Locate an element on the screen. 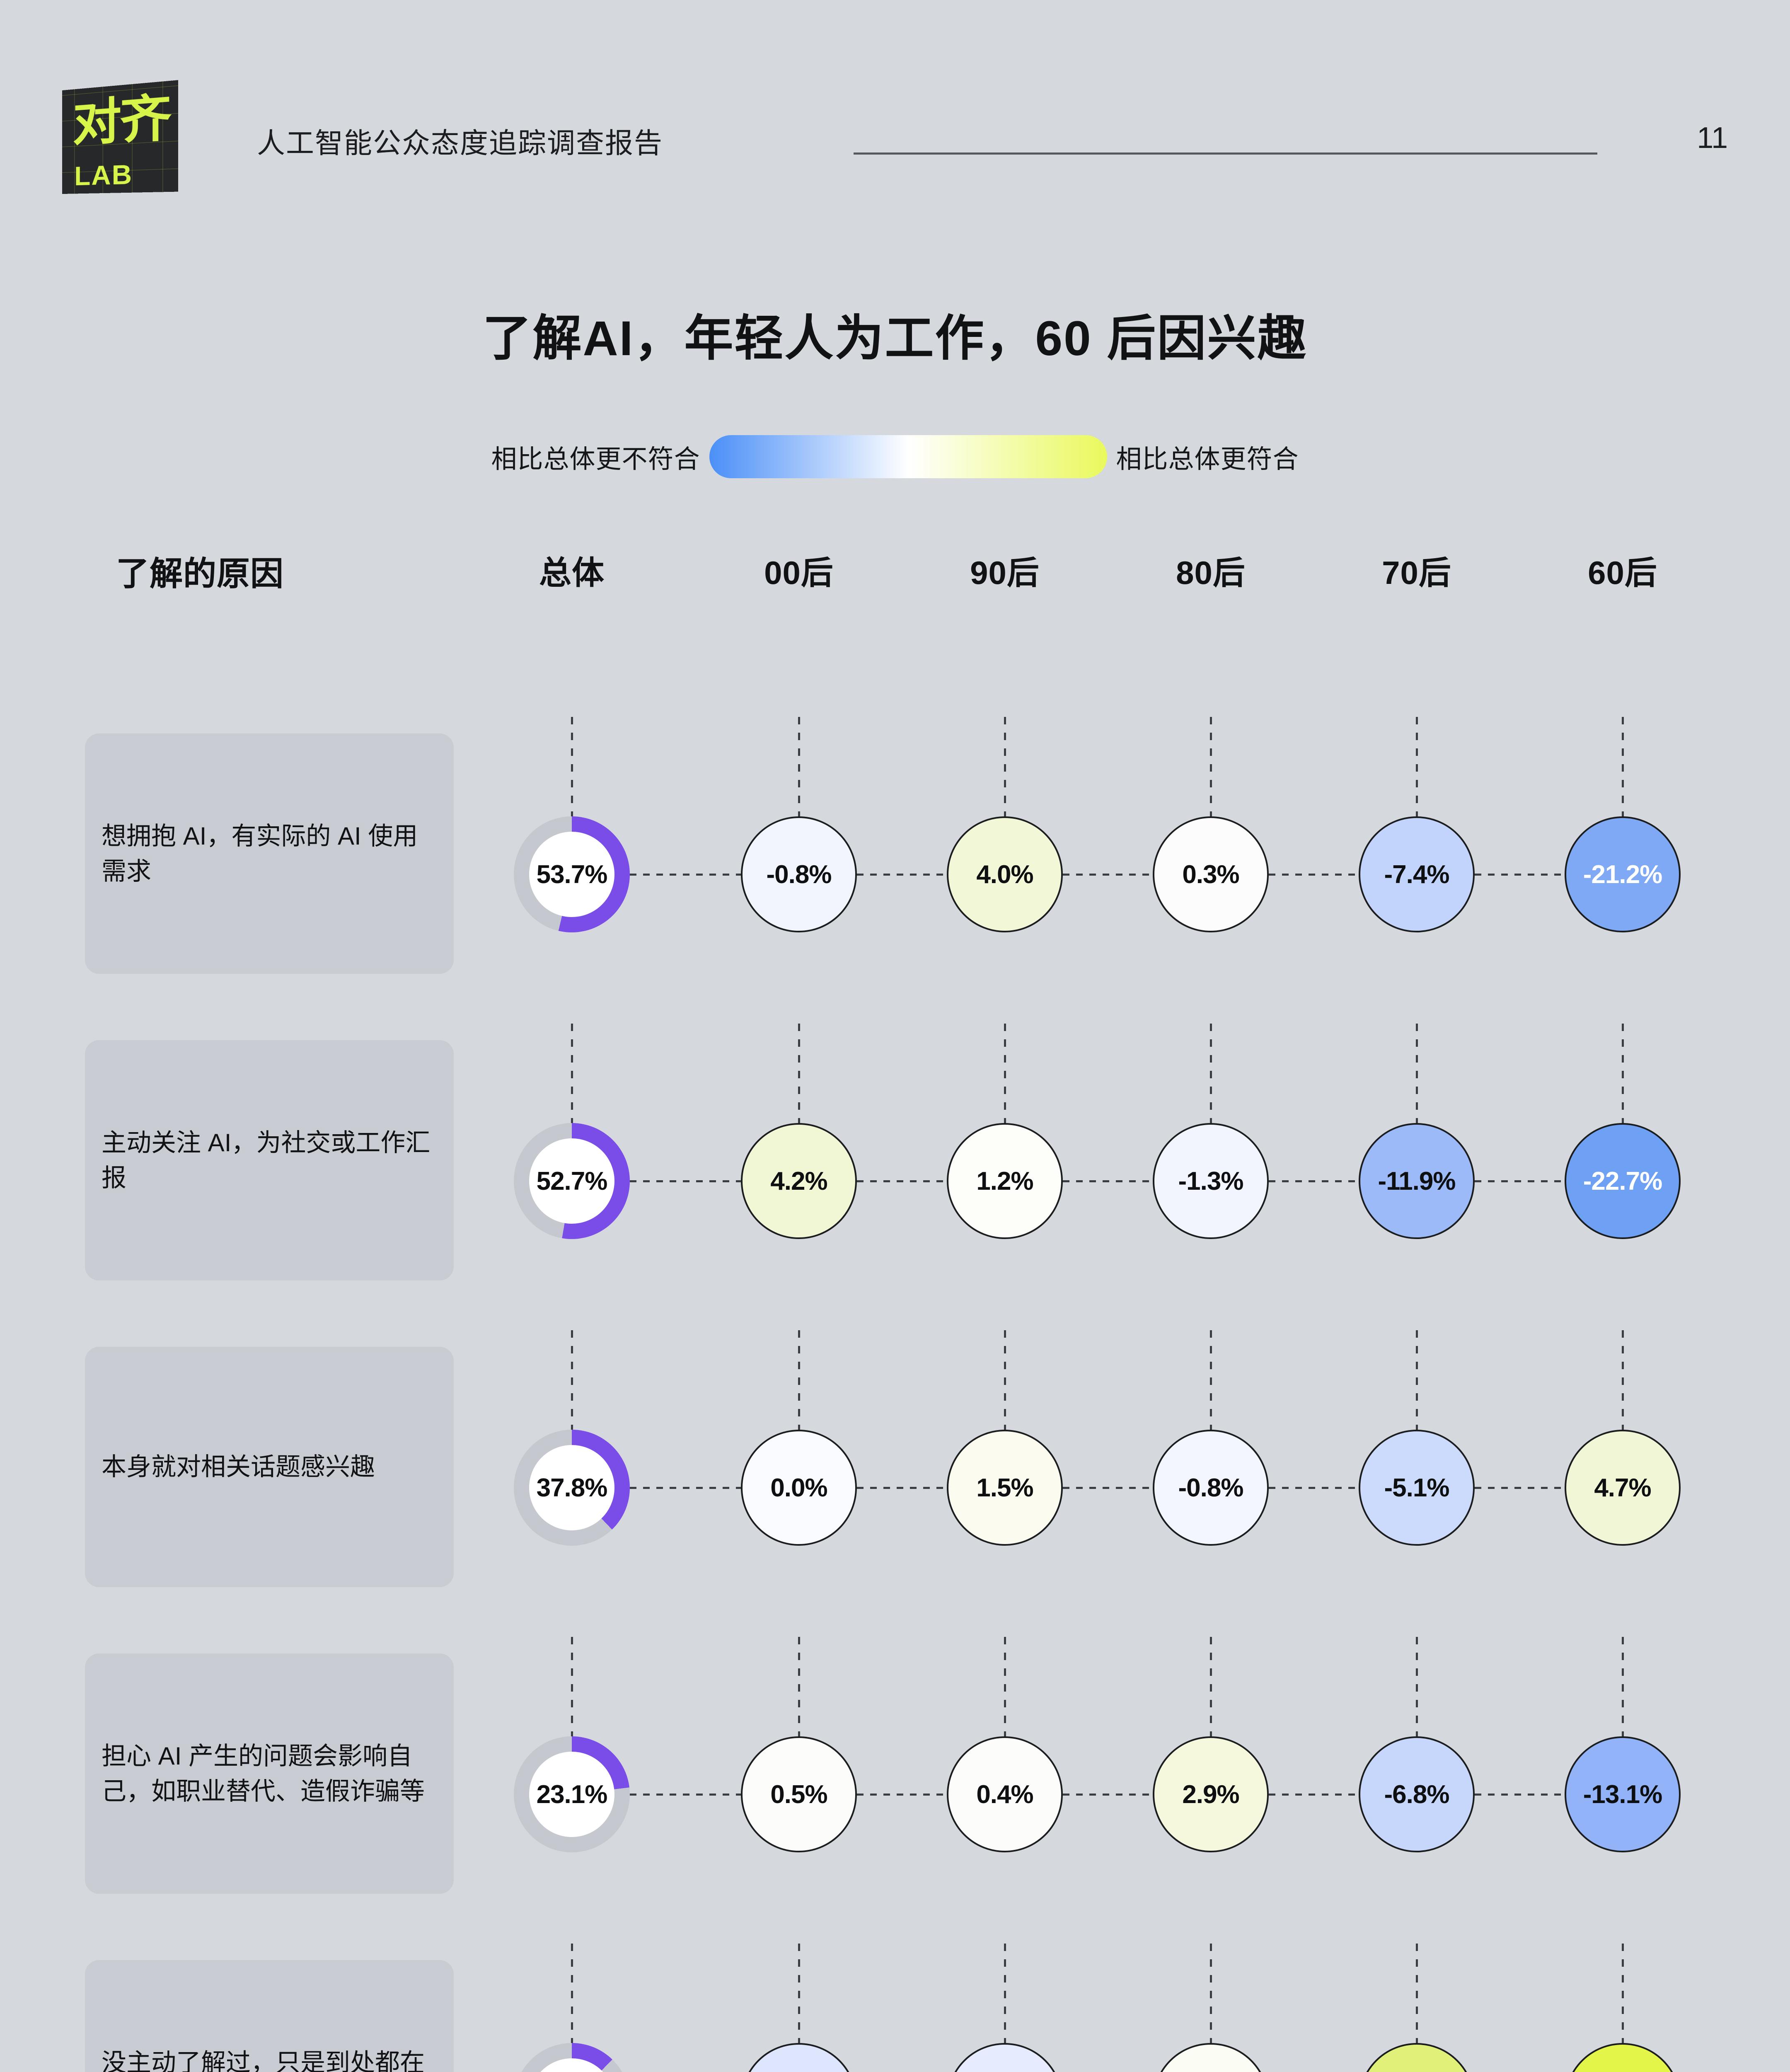 The image size is (1790, 2072). data-cell: -21.2% is located at coordinates (1623, 874).